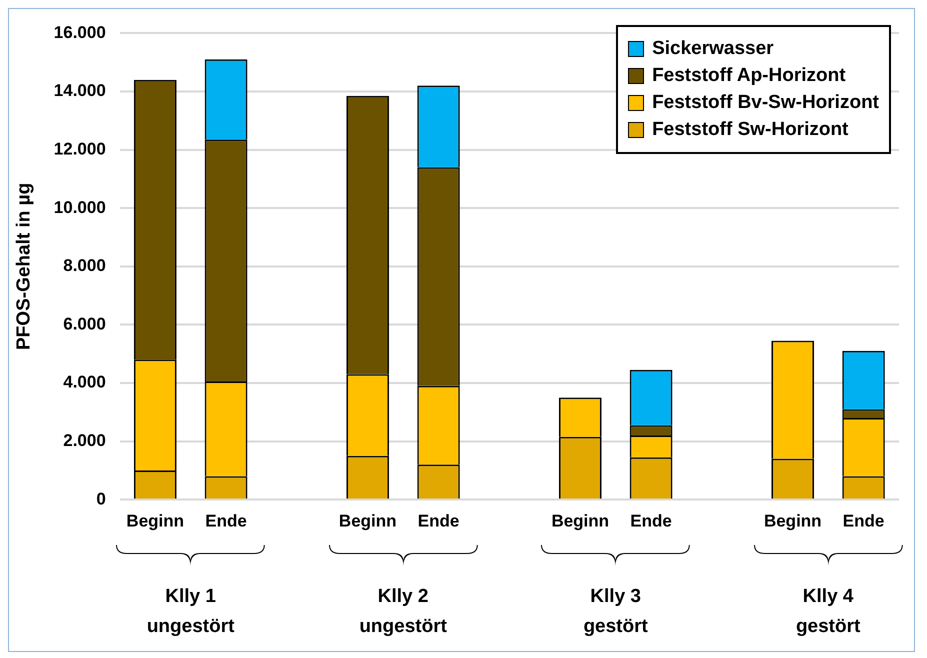 The width and height of the screenshot is (927, 658). I want to click on y-tick-label: 4.000, so click(84, 382).